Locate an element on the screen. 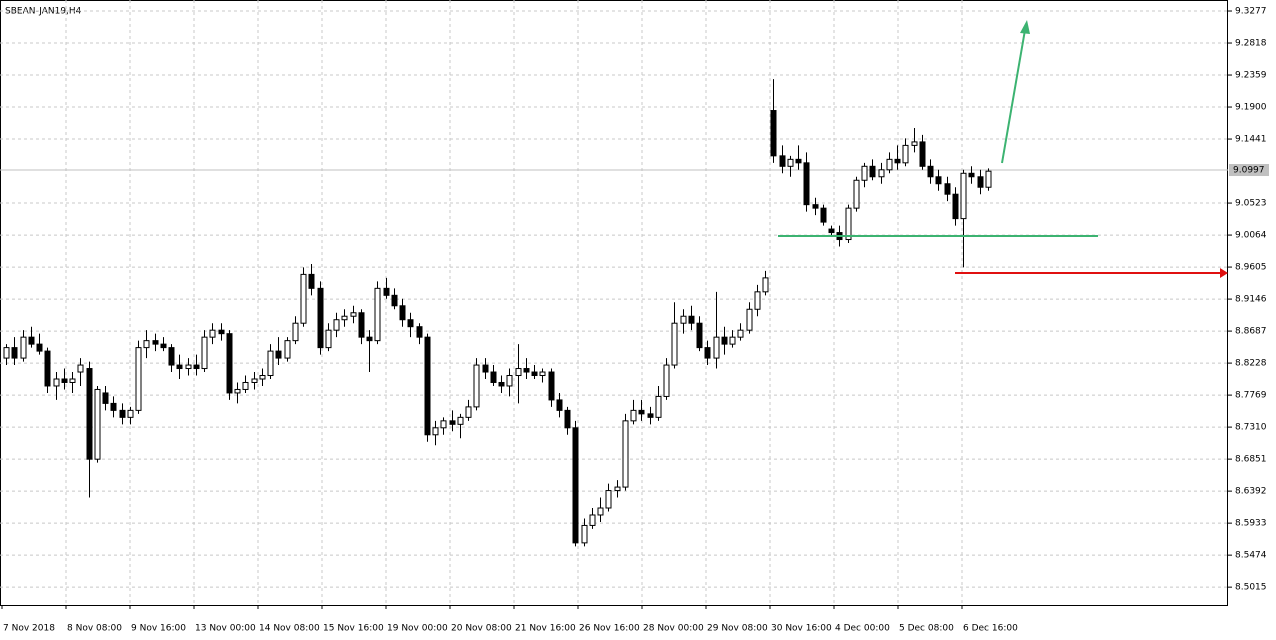 This screenshot has width=1276, height=640. x-tick-label: 15 Nov 16:00 is located at coordinates (353, 629).